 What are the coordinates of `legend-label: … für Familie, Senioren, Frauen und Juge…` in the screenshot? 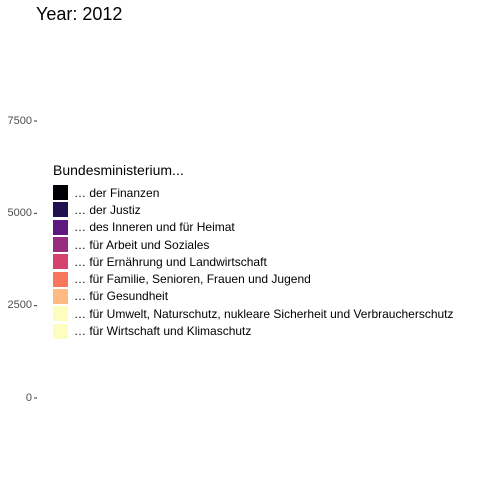 It's located at (192, 279).